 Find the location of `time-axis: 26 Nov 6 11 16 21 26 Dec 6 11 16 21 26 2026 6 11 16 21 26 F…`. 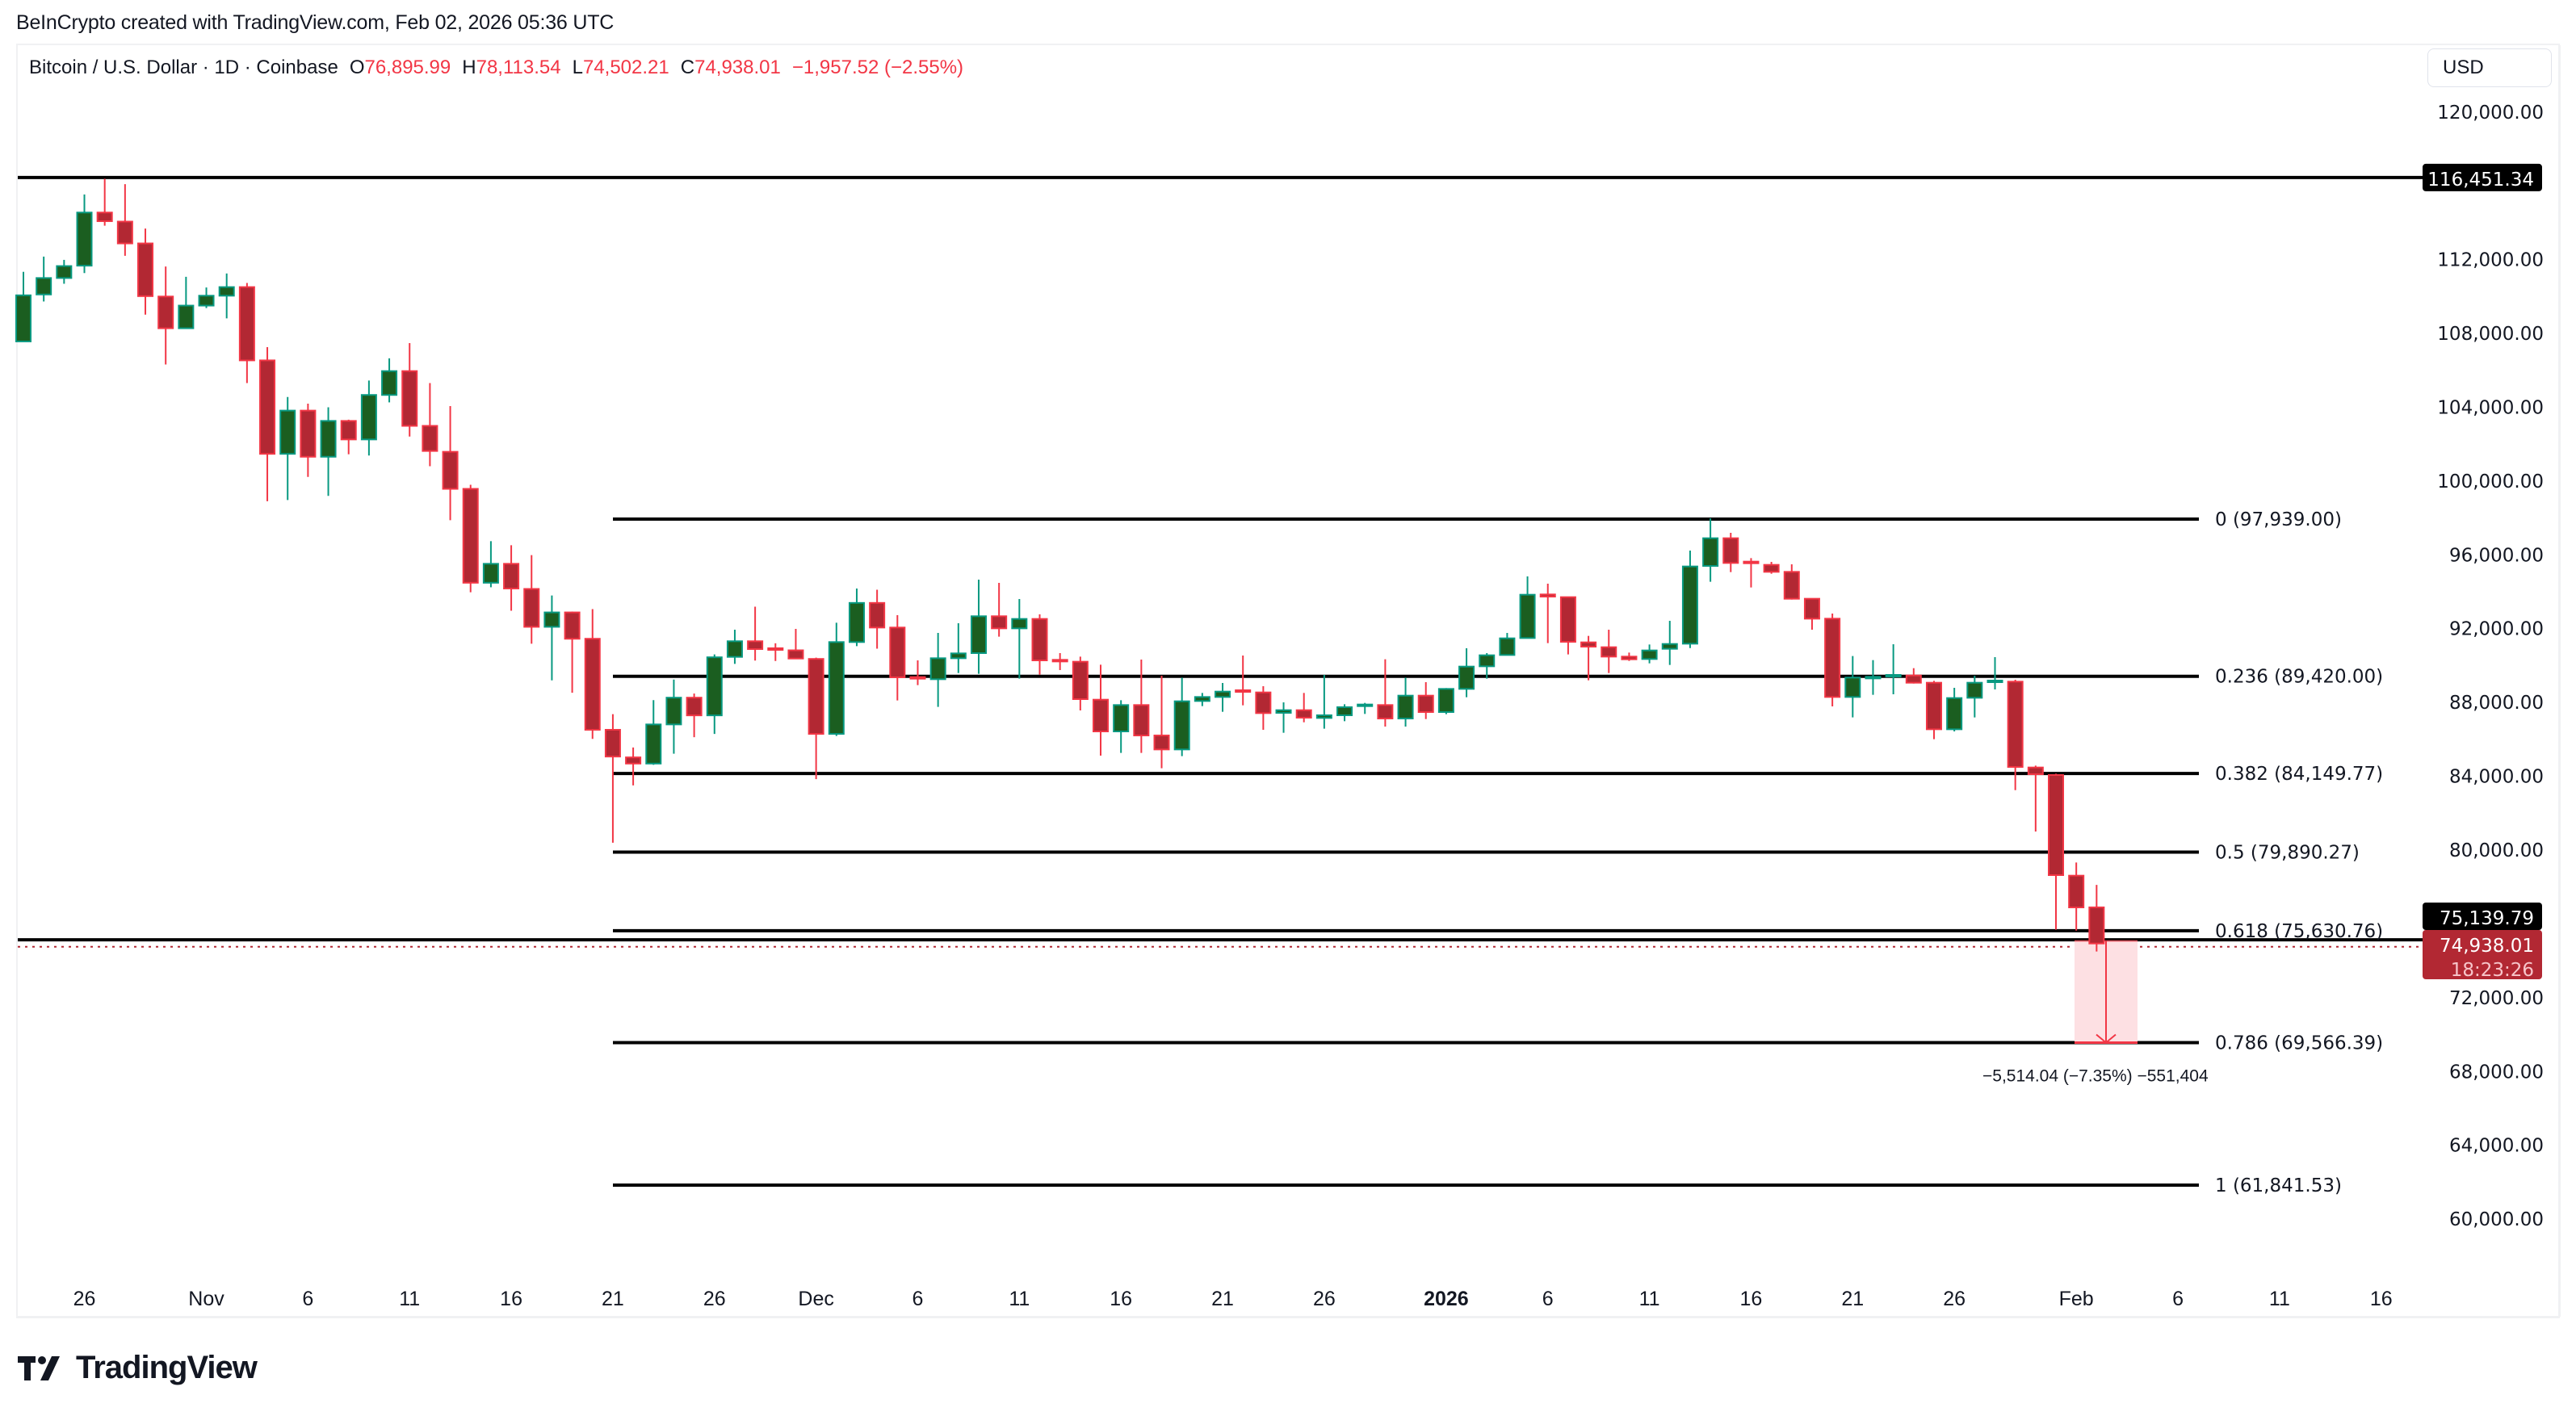

time-axis: 26 Nov 6 11 16 21 26 Dec 6 11 16 21 26 2026 6 11 16 21 26 F… is located at coordinates (1233, 1299).